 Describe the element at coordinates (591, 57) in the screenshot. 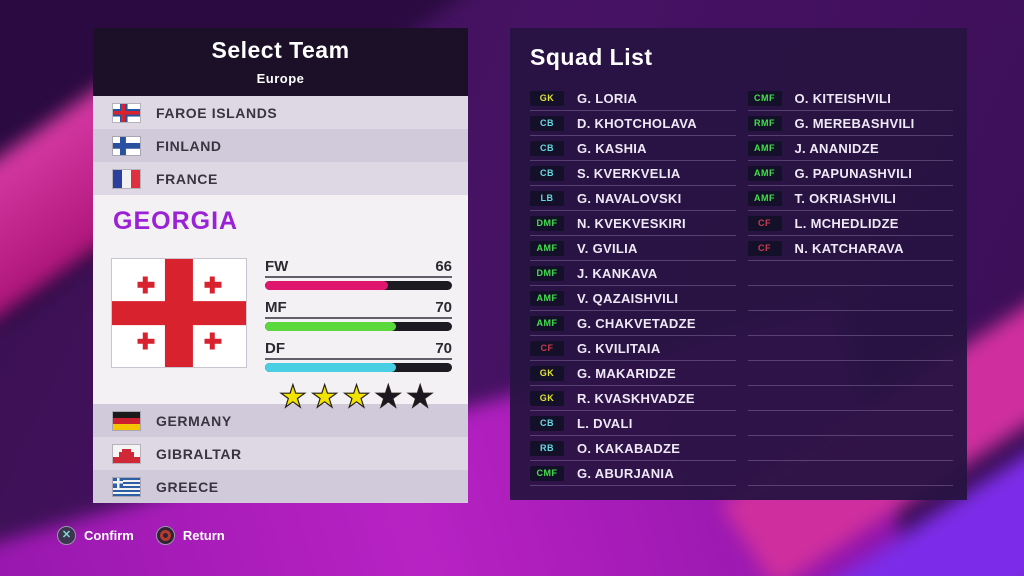

I see `squad-list-title: Squad List` at that location.